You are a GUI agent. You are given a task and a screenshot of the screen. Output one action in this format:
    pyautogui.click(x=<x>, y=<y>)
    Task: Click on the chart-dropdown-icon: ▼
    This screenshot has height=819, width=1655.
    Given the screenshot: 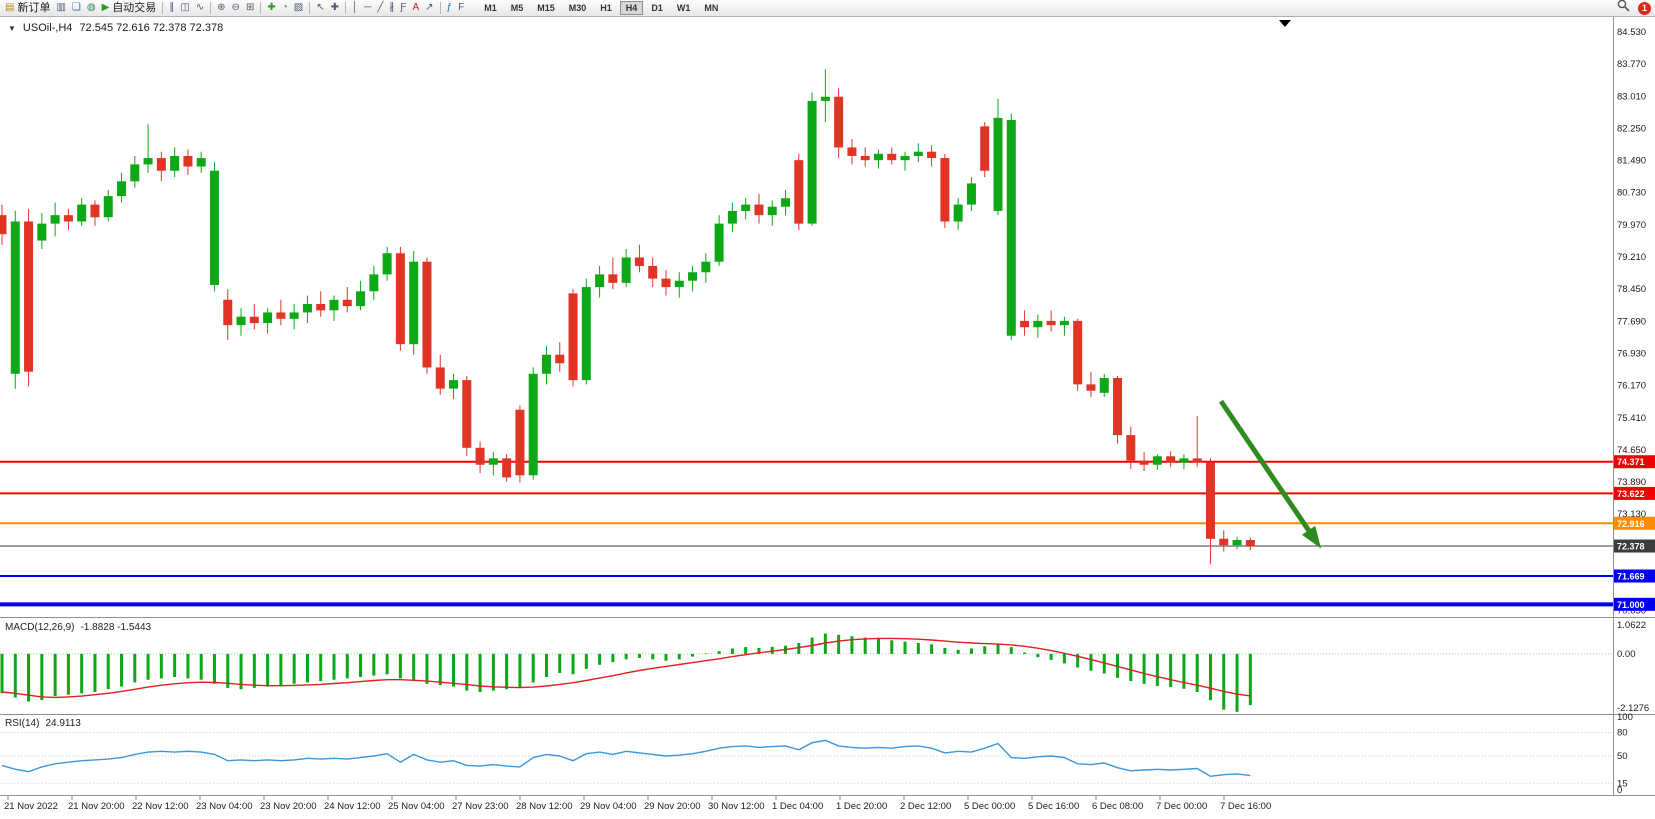 What is the action you would take?
    pyautogui.click(x=12, y=28)
    